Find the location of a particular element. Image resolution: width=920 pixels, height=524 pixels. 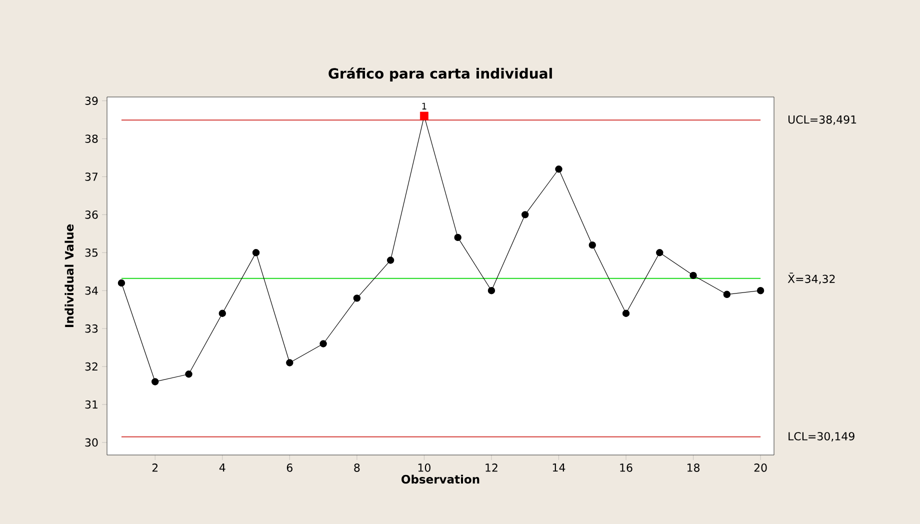

x-tick-label: 8 is located at coordinates (357, 468).